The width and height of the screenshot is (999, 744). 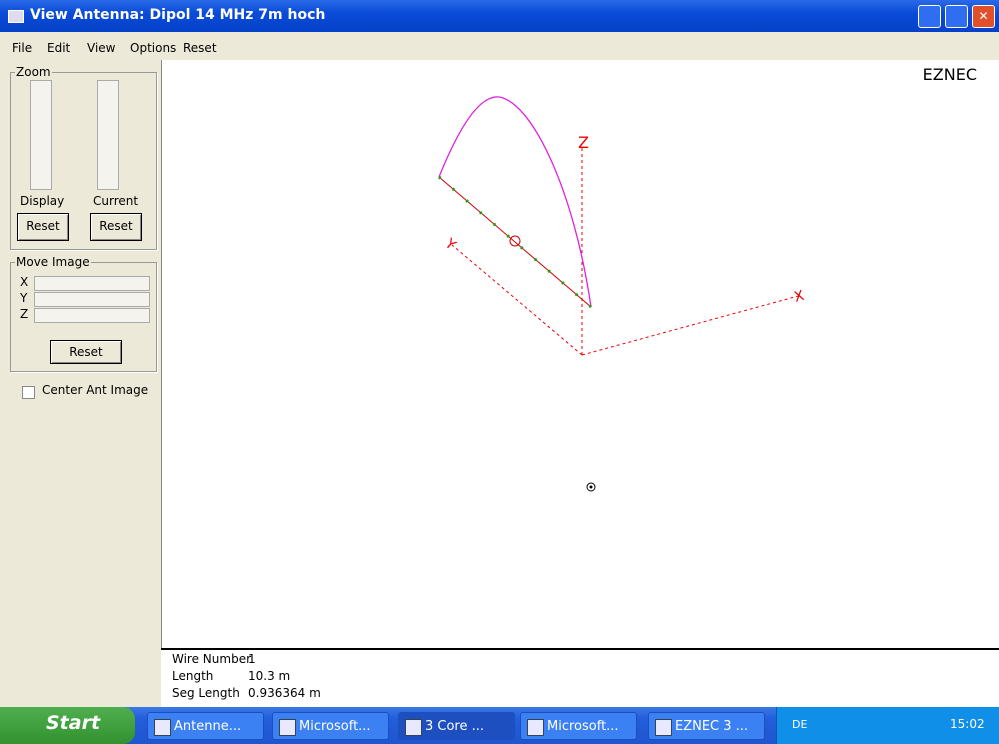 I want to click on label: Current, so click(x=116, y=201).